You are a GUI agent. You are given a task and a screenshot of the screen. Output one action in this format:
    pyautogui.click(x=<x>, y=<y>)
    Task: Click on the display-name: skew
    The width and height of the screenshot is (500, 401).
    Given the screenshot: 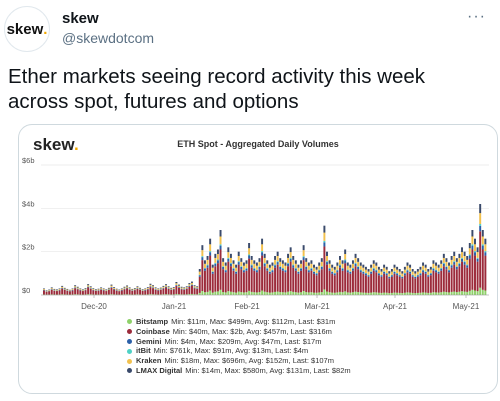 What is the action you would take?
    pyautogui.click(x=80, y=18)
    